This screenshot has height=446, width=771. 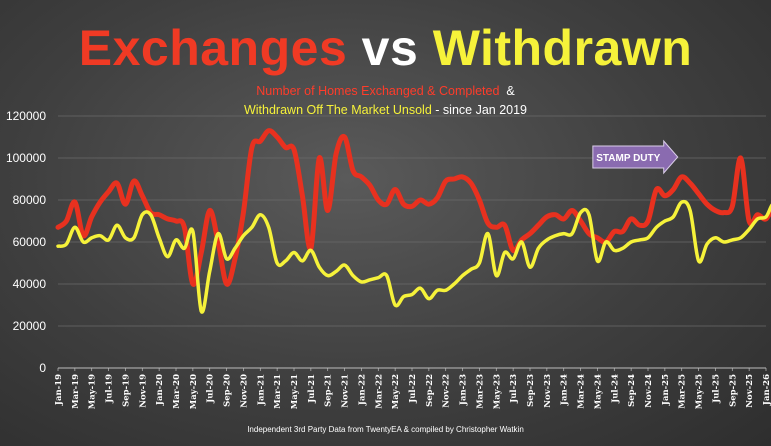 I want to click on y-tick-label: 40000, so click(x=30, y=284).